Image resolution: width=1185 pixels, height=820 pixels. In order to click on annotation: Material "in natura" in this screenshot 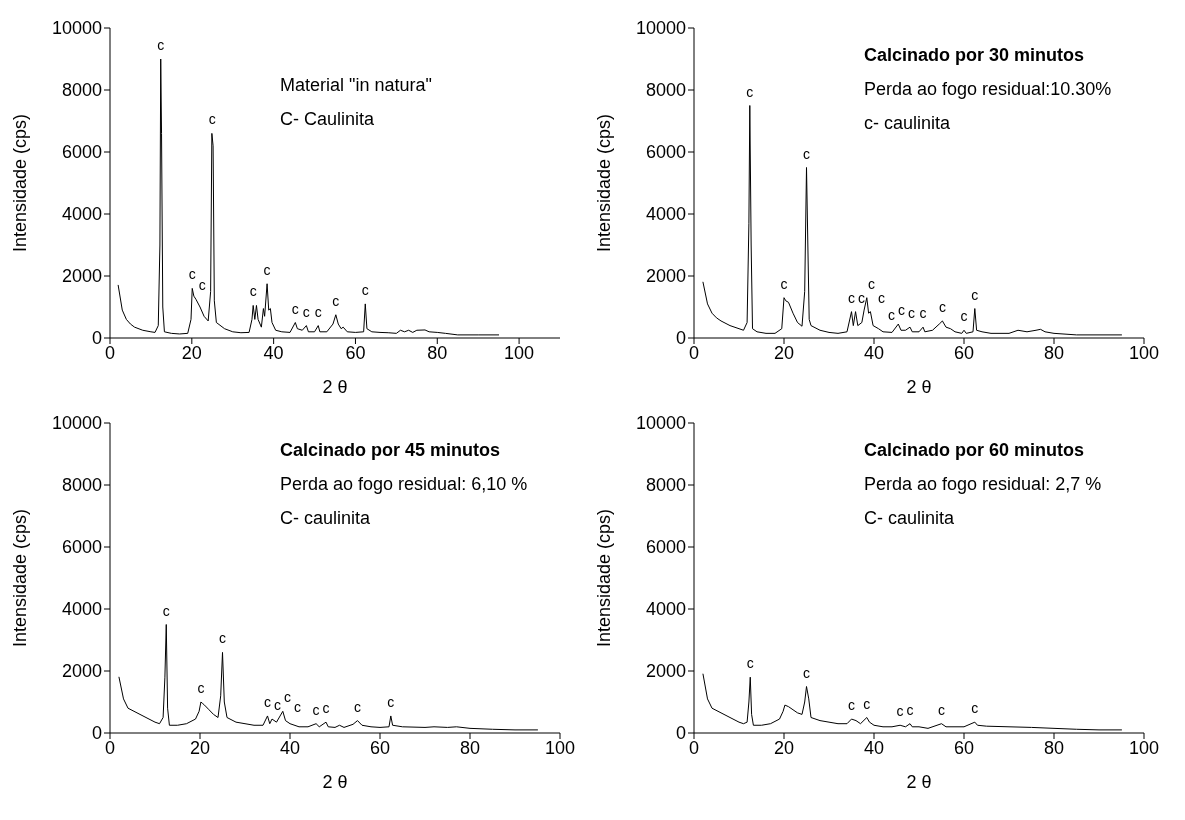, I will do `click(356, 85)`.